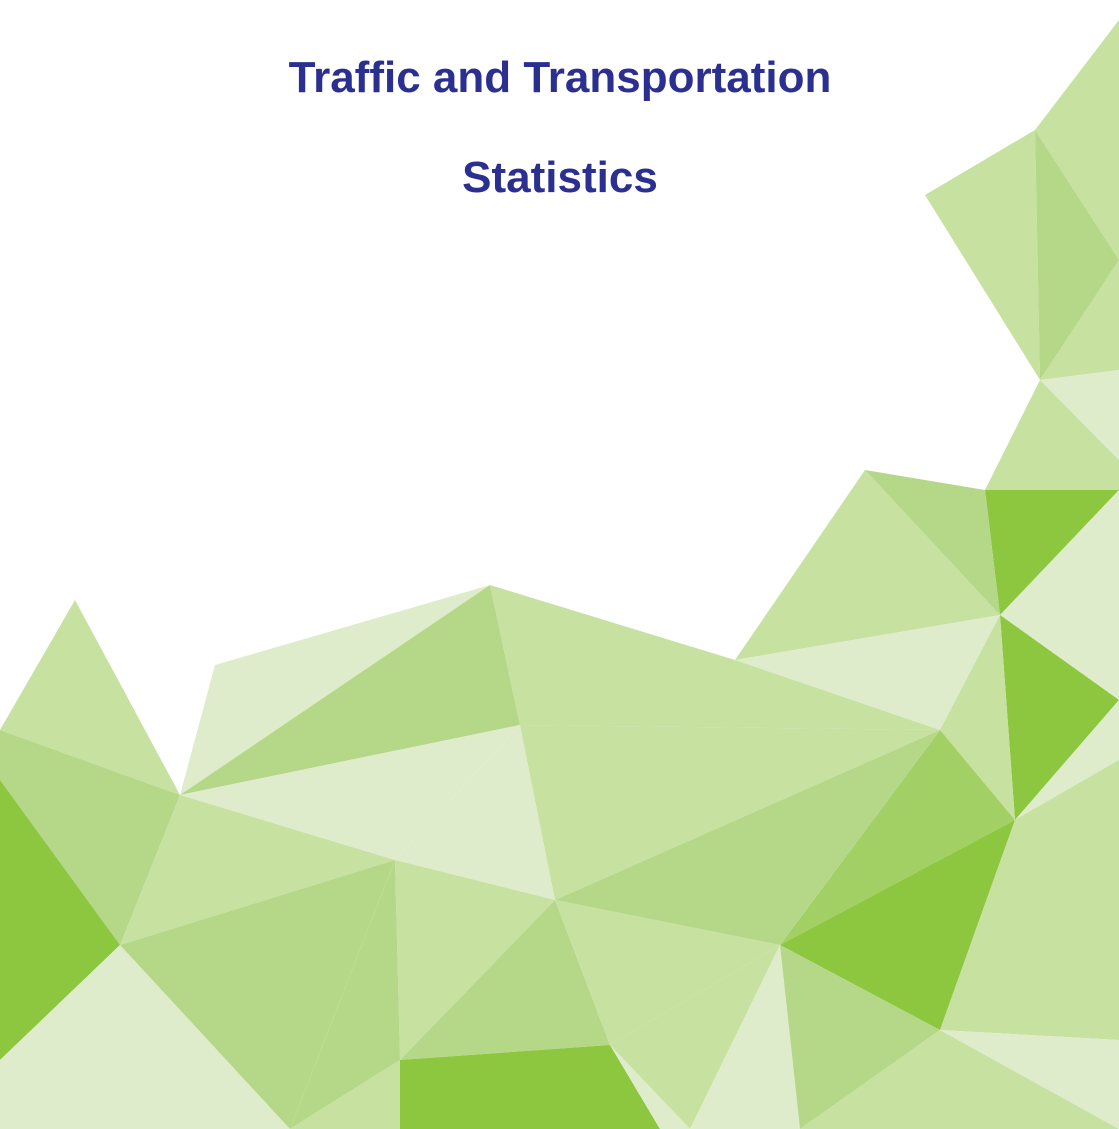 This screenshot has width=1119, height=1129. What do you see at coordinates (560, 77) in the screenshot?
I see `title-line: Traffic and Transportation` at bounding box center [560, 77].